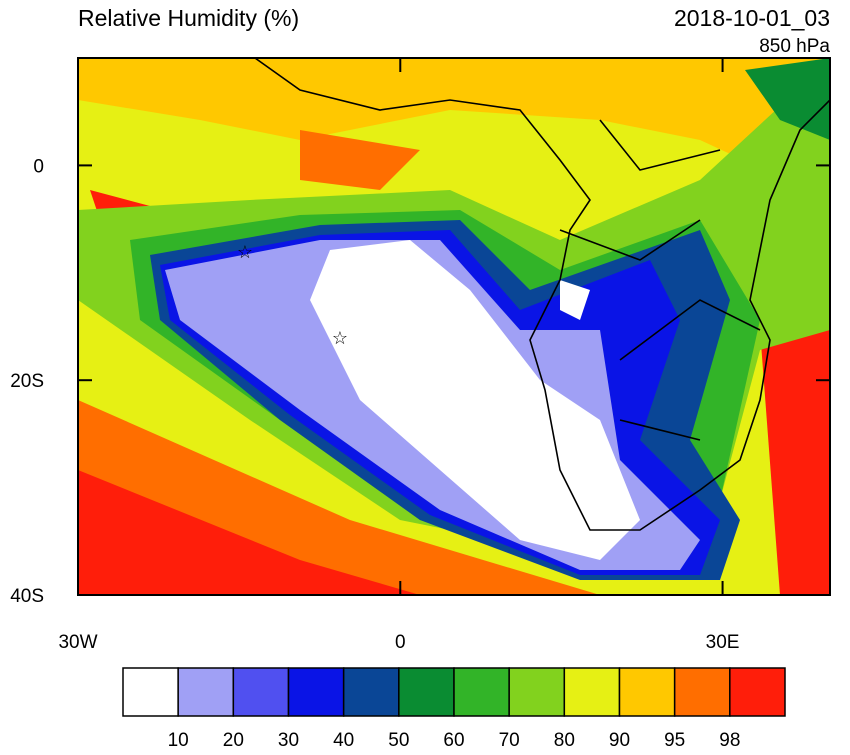  I want to click on valid-time: 2018-10-01_03, so click(752, 18).